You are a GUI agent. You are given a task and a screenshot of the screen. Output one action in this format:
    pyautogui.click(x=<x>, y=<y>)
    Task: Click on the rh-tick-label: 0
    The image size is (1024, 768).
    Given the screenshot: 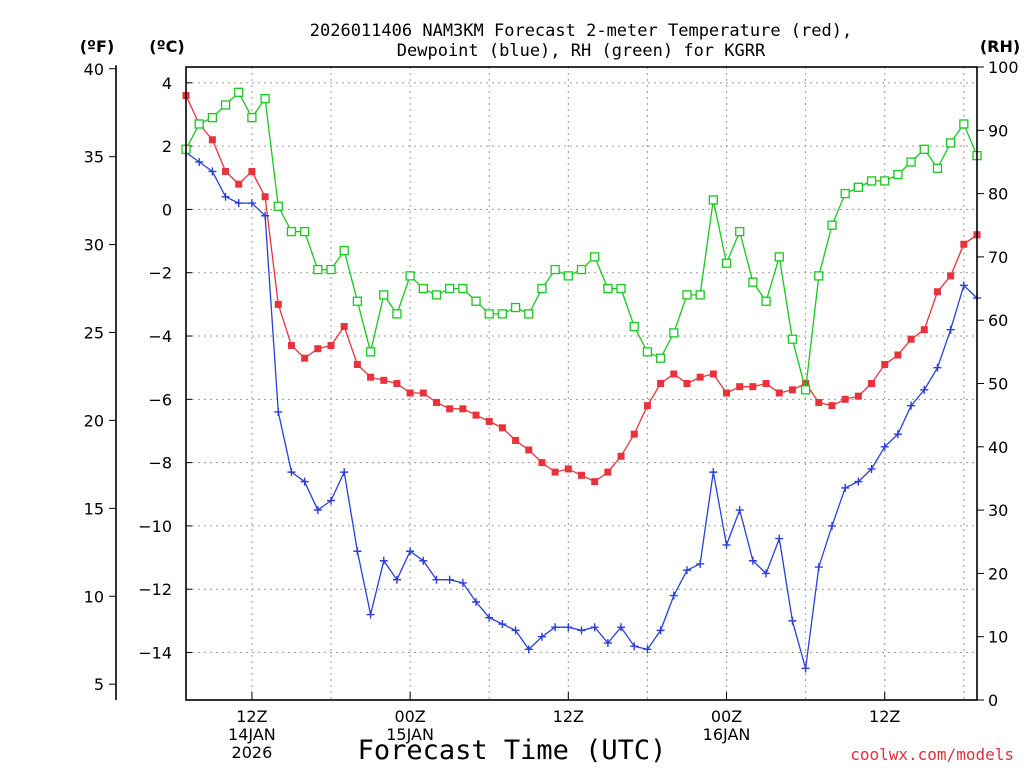 What is the action you would take?
    pyautogui.click(x=993, y=700)
    